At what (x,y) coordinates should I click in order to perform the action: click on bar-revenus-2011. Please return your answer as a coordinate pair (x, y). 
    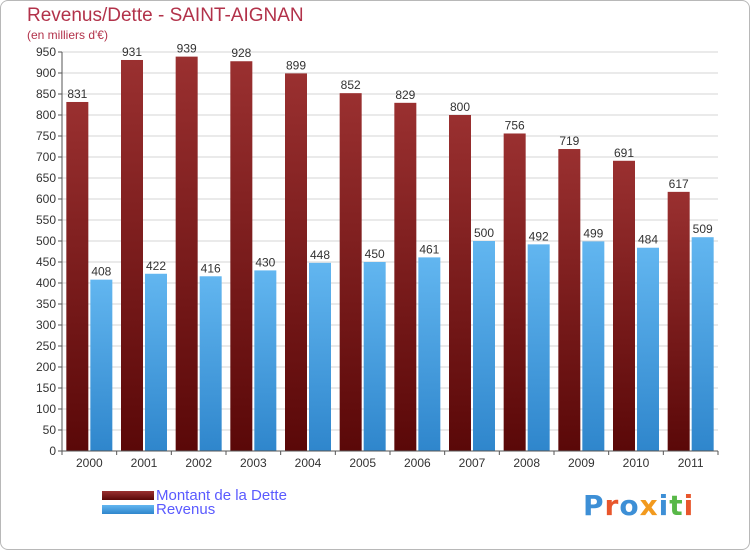
    Looking at the image, I should click on (702, 344).